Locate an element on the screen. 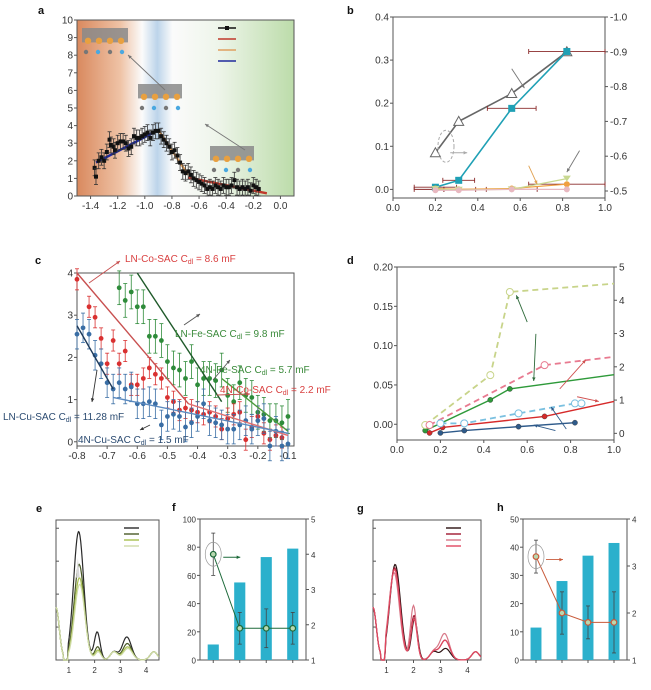  x-tick-label: 0.2 is located at coordinates (440, 450).